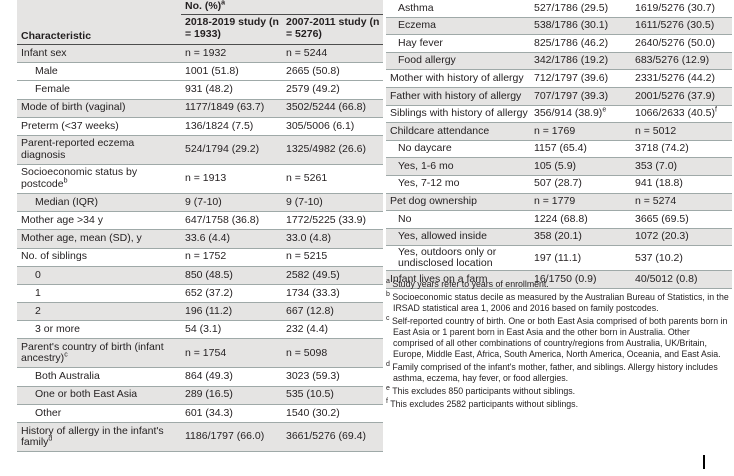 The image size is (734, 476). What do you see at coordinates (332, 275) in the screenshot?
I see `value-2007-2011: 2582 (49.5)` at bounding box center [332, 275].